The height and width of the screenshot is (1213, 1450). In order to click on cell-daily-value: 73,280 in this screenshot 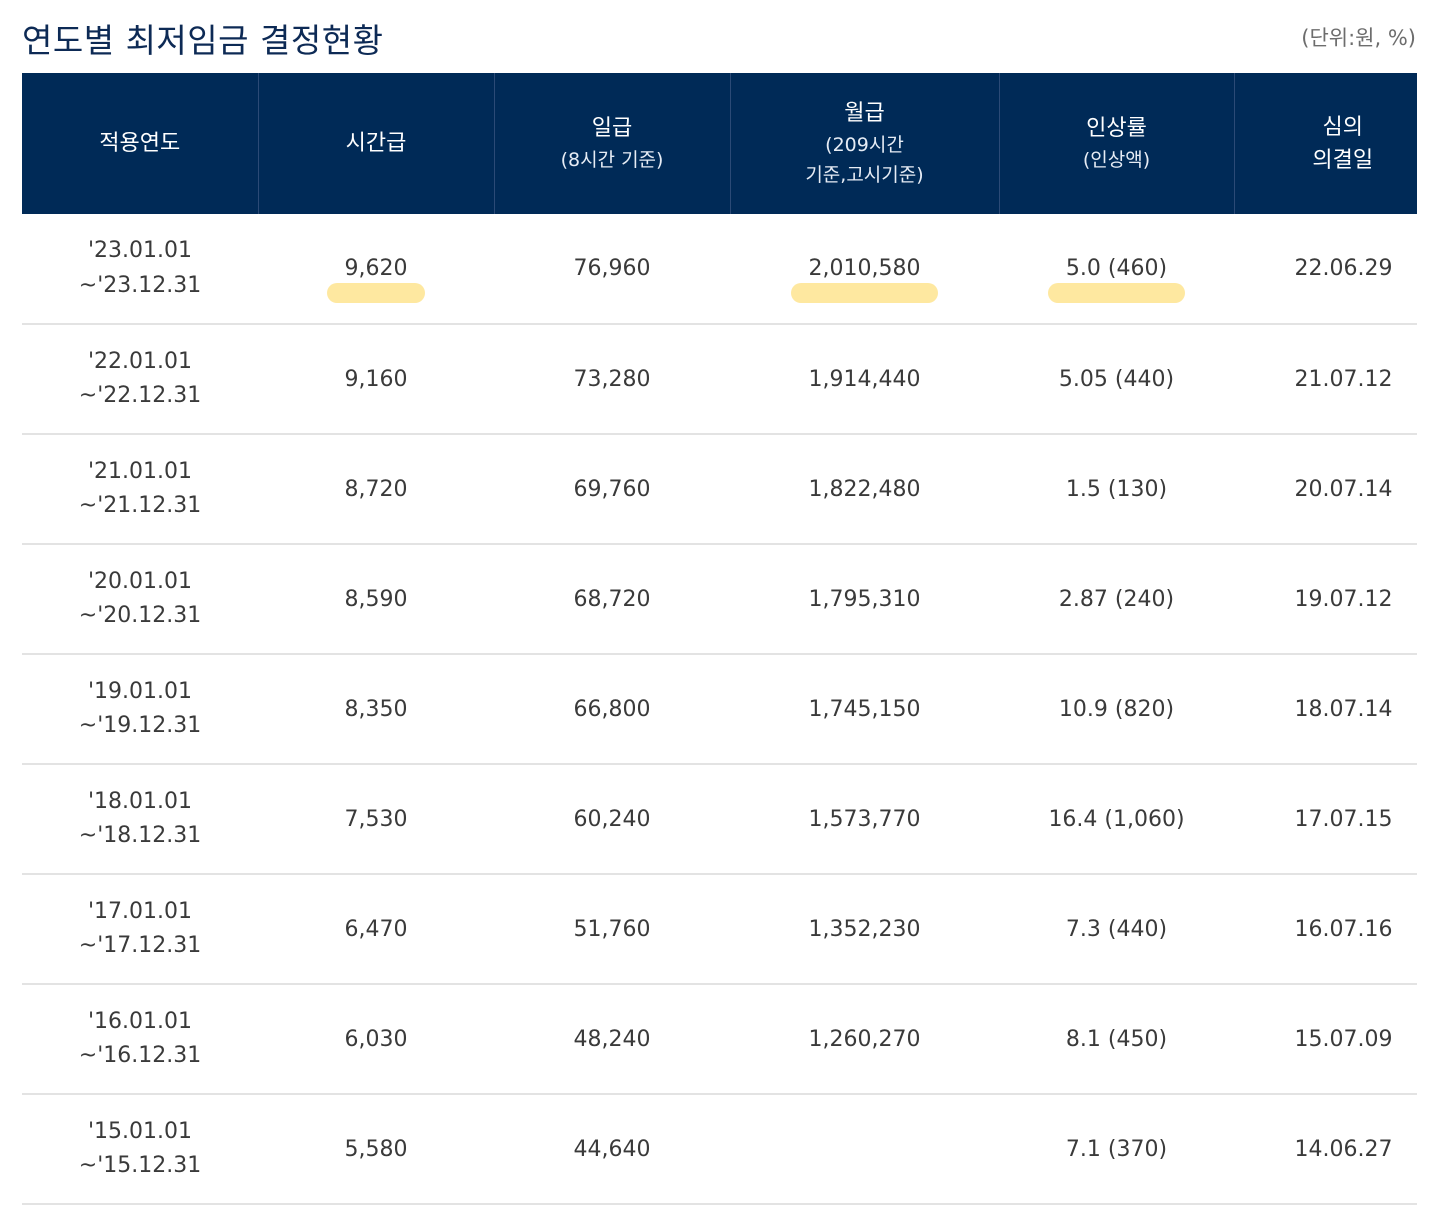, I will do `click(612, 379)`.